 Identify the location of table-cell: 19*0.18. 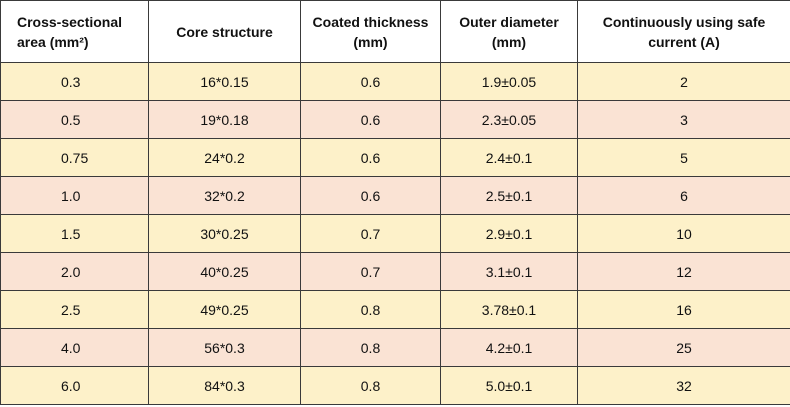
(224, 119).